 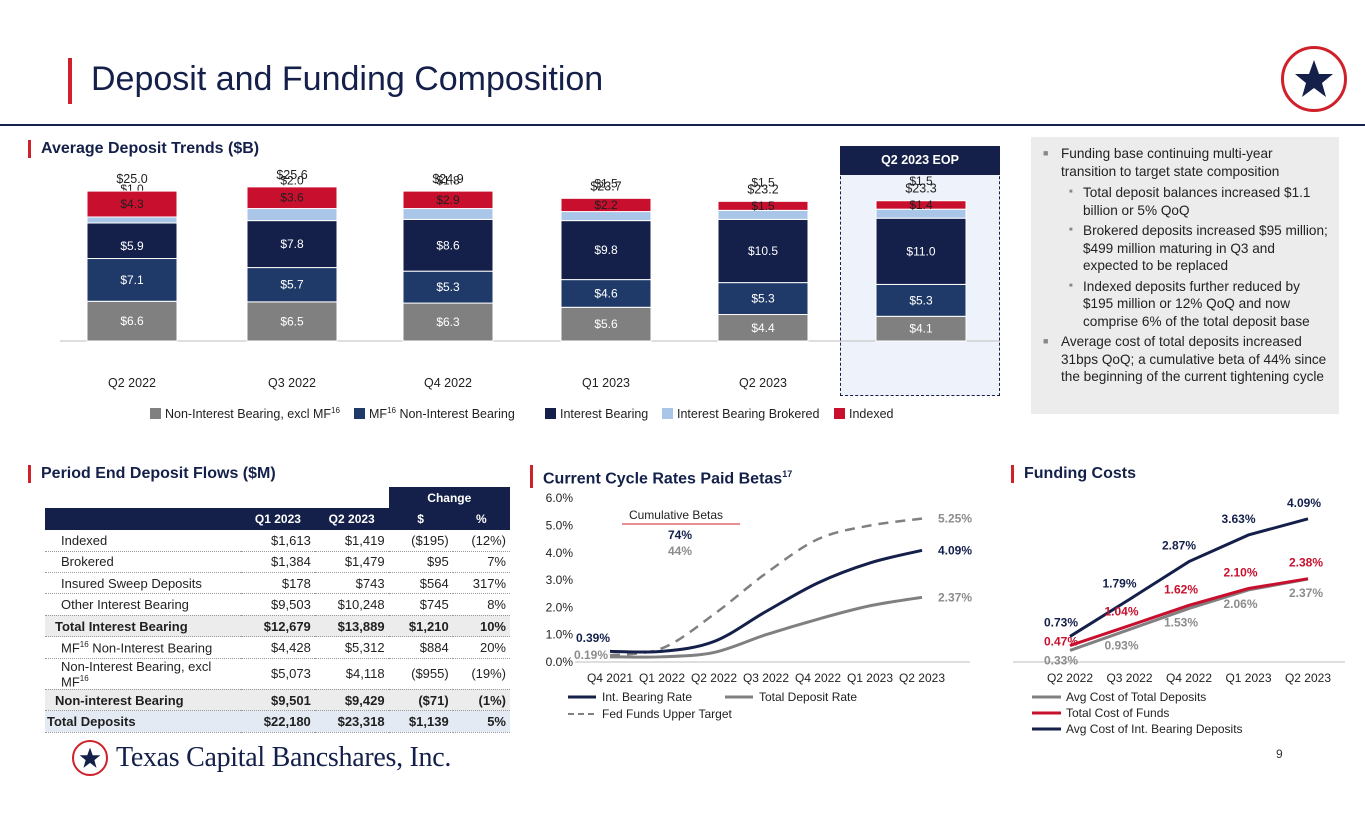 What do you see at coordinates (921, 205) in the screenshot?
I see `bar-label: $1.4` at bounding box center [921, 205].